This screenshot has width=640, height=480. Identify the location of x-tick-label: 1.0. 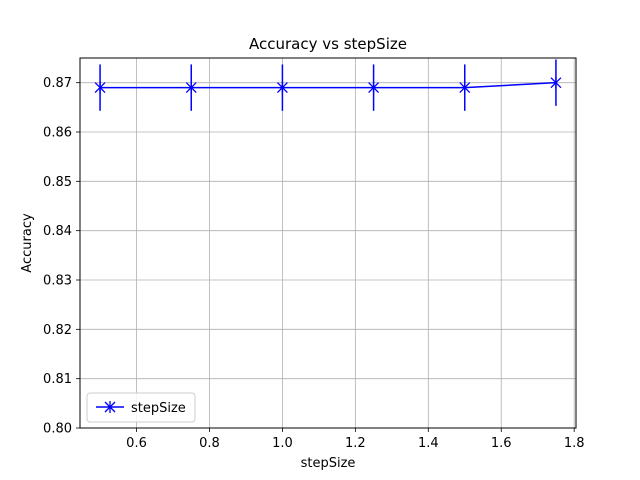
(282, 443).